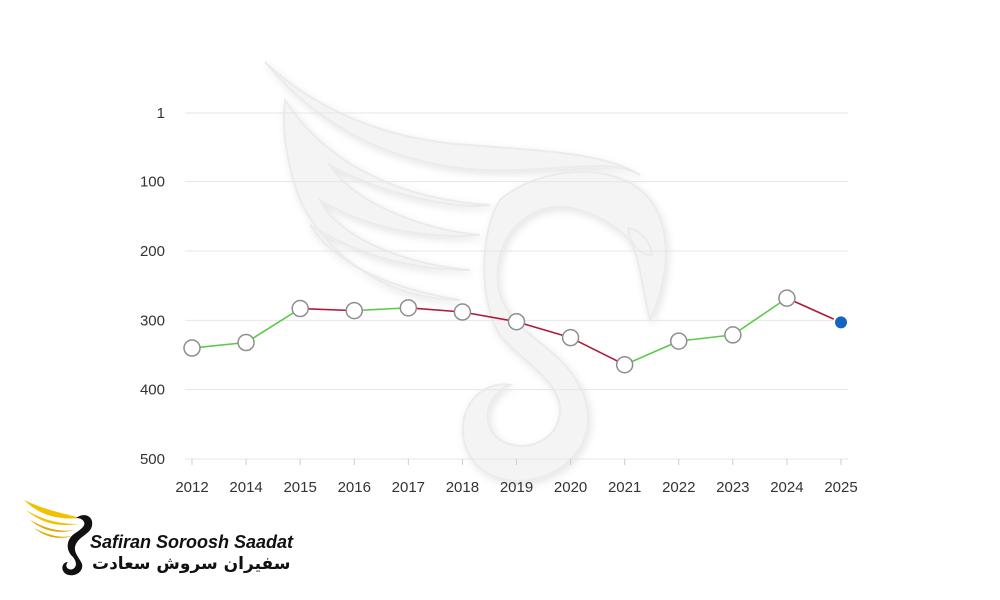 The height and width of the screenshot is (600, 1000). What do you see at coordinates (152, 459) in the screenshot?
I see `y-tick-label: 500` at bounding box center [152, 459].